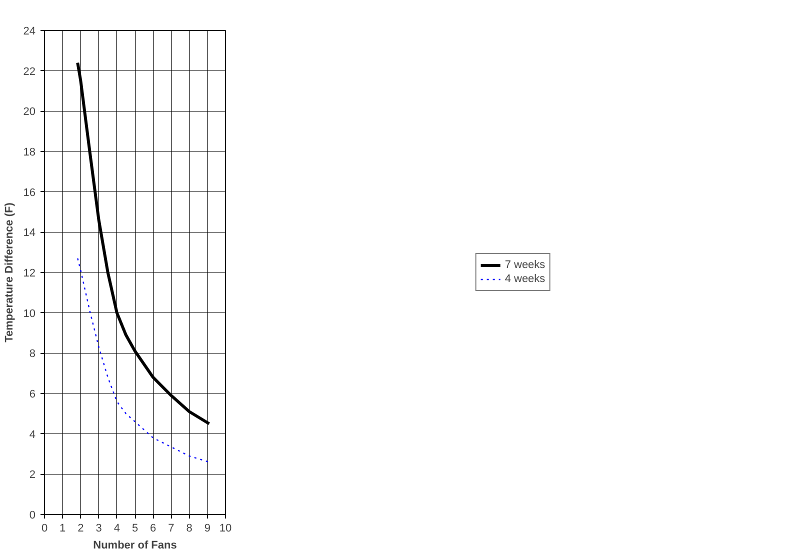  What do you see at coordinates (32, 475) in the screenshot?
I see `y-tick-label: 2` at bounding box center [32, 475].